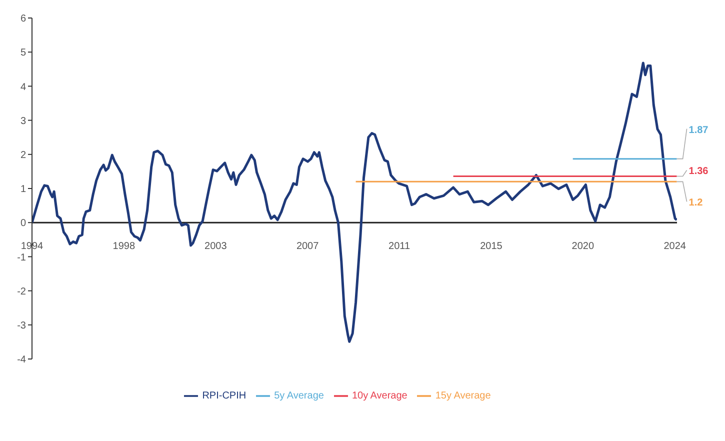  I want to click on y-tick-label: 4, so click(23, 87).